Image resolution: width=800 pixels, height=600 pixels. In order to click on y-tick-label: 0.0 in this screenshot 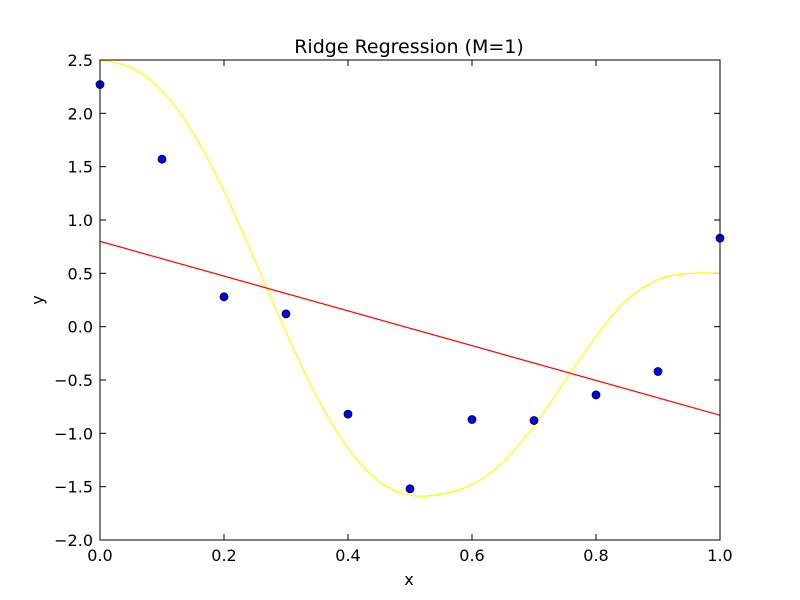, I will do `click(80, 327)`.